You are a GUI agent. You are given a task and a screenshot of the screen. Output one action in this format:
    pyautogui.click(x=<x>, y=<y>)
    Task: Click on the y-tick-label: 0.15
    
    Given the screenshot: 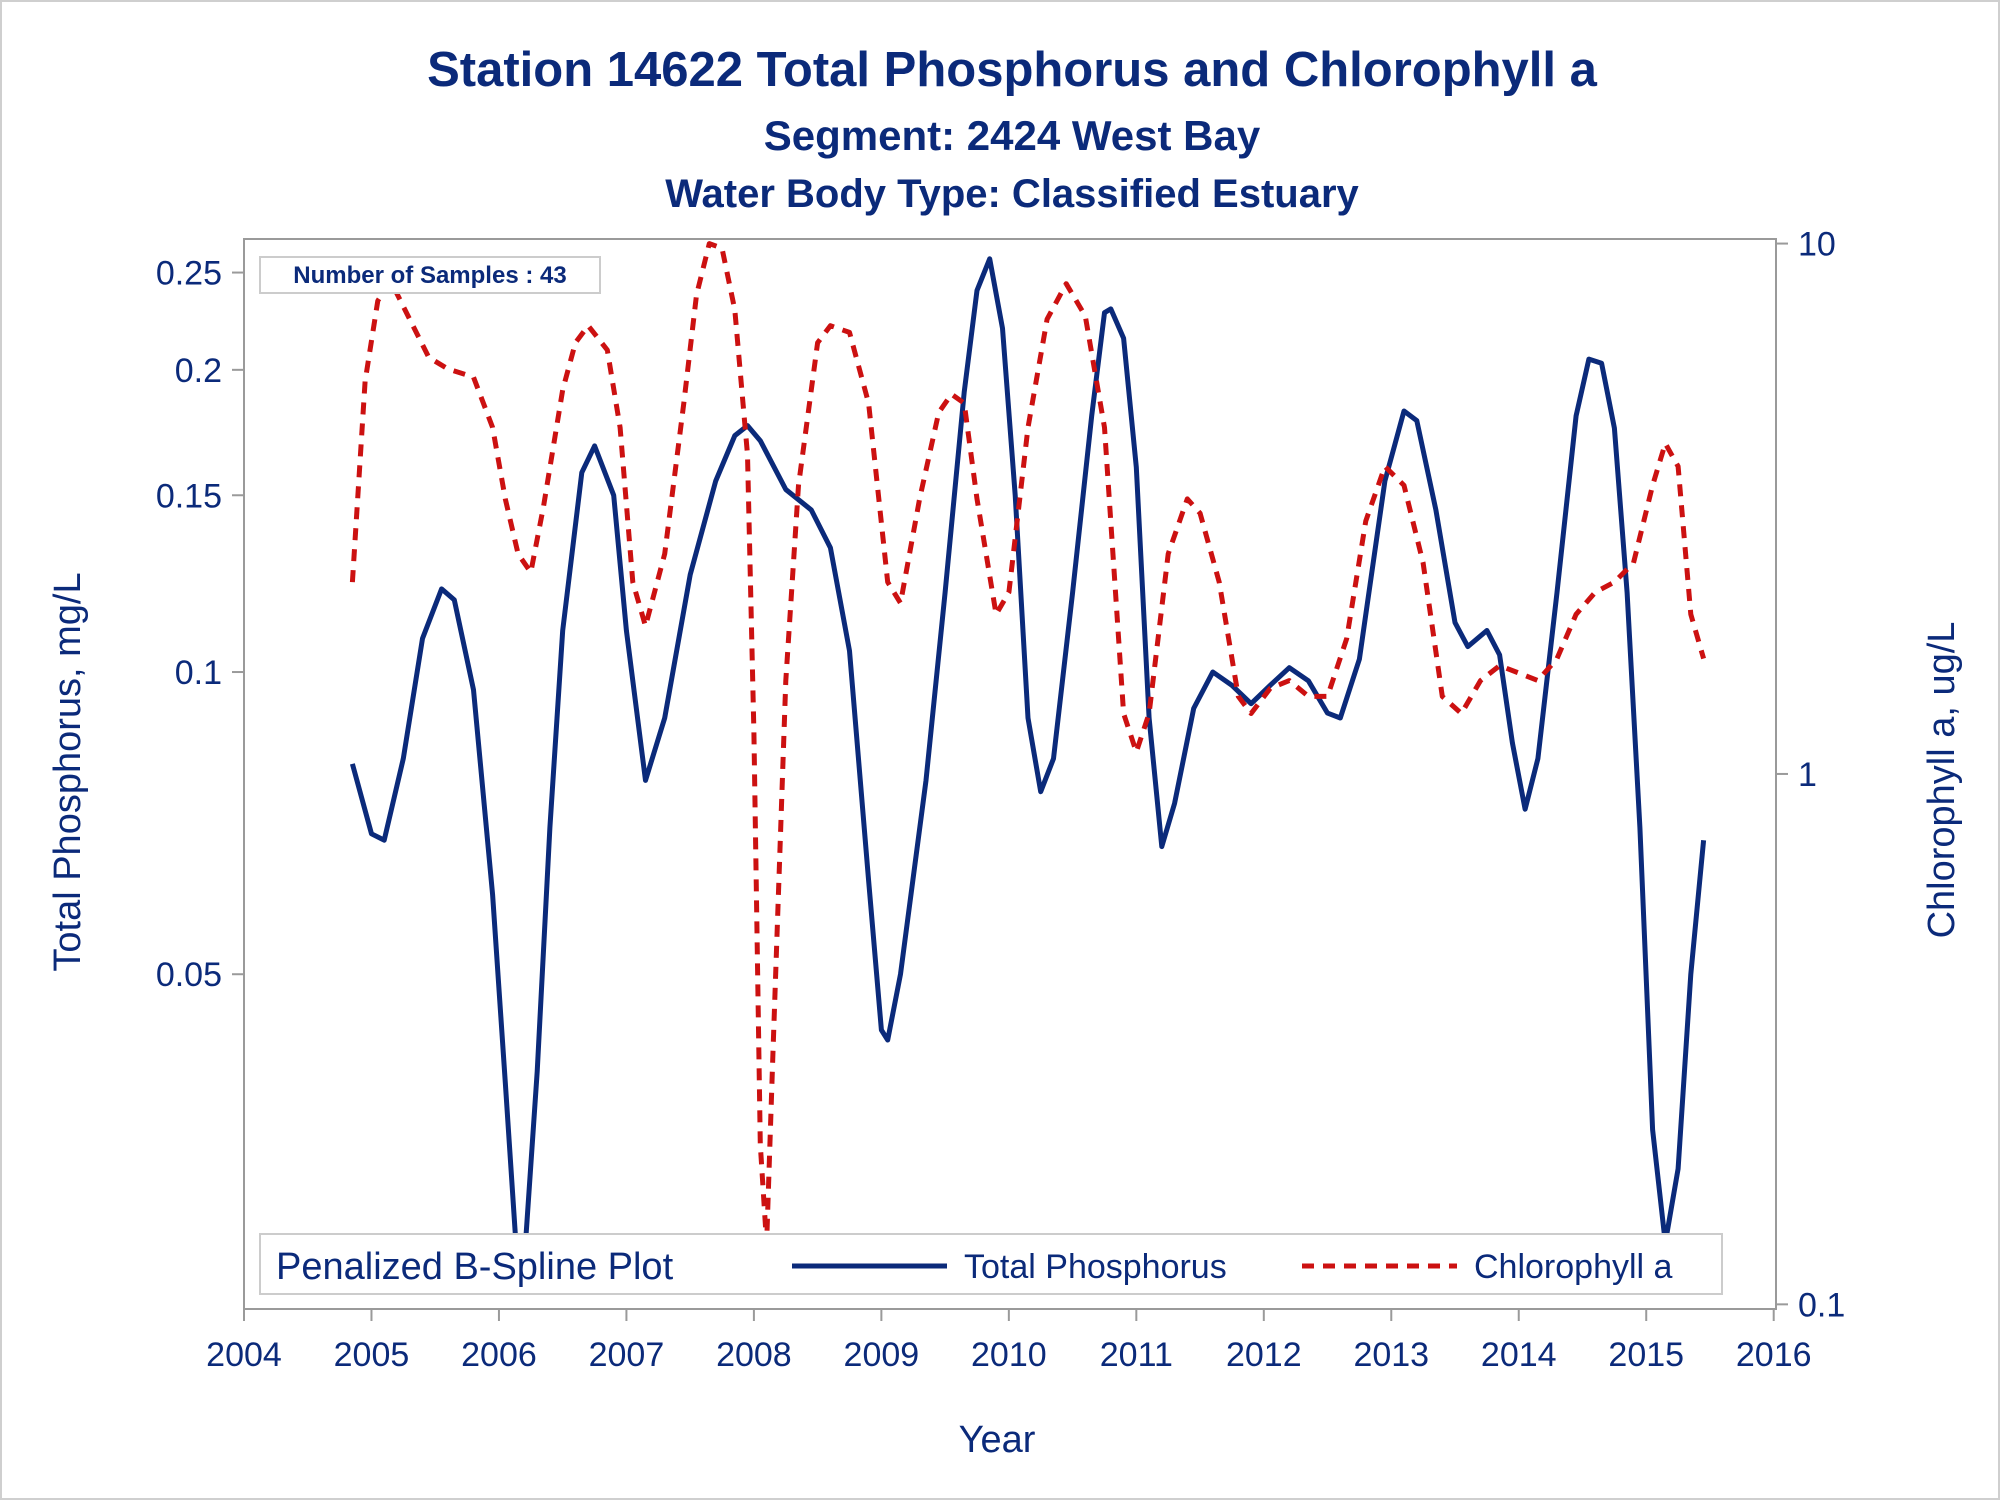 What is the action you would take?
    pyautogui.click(x=189, y=496)
    